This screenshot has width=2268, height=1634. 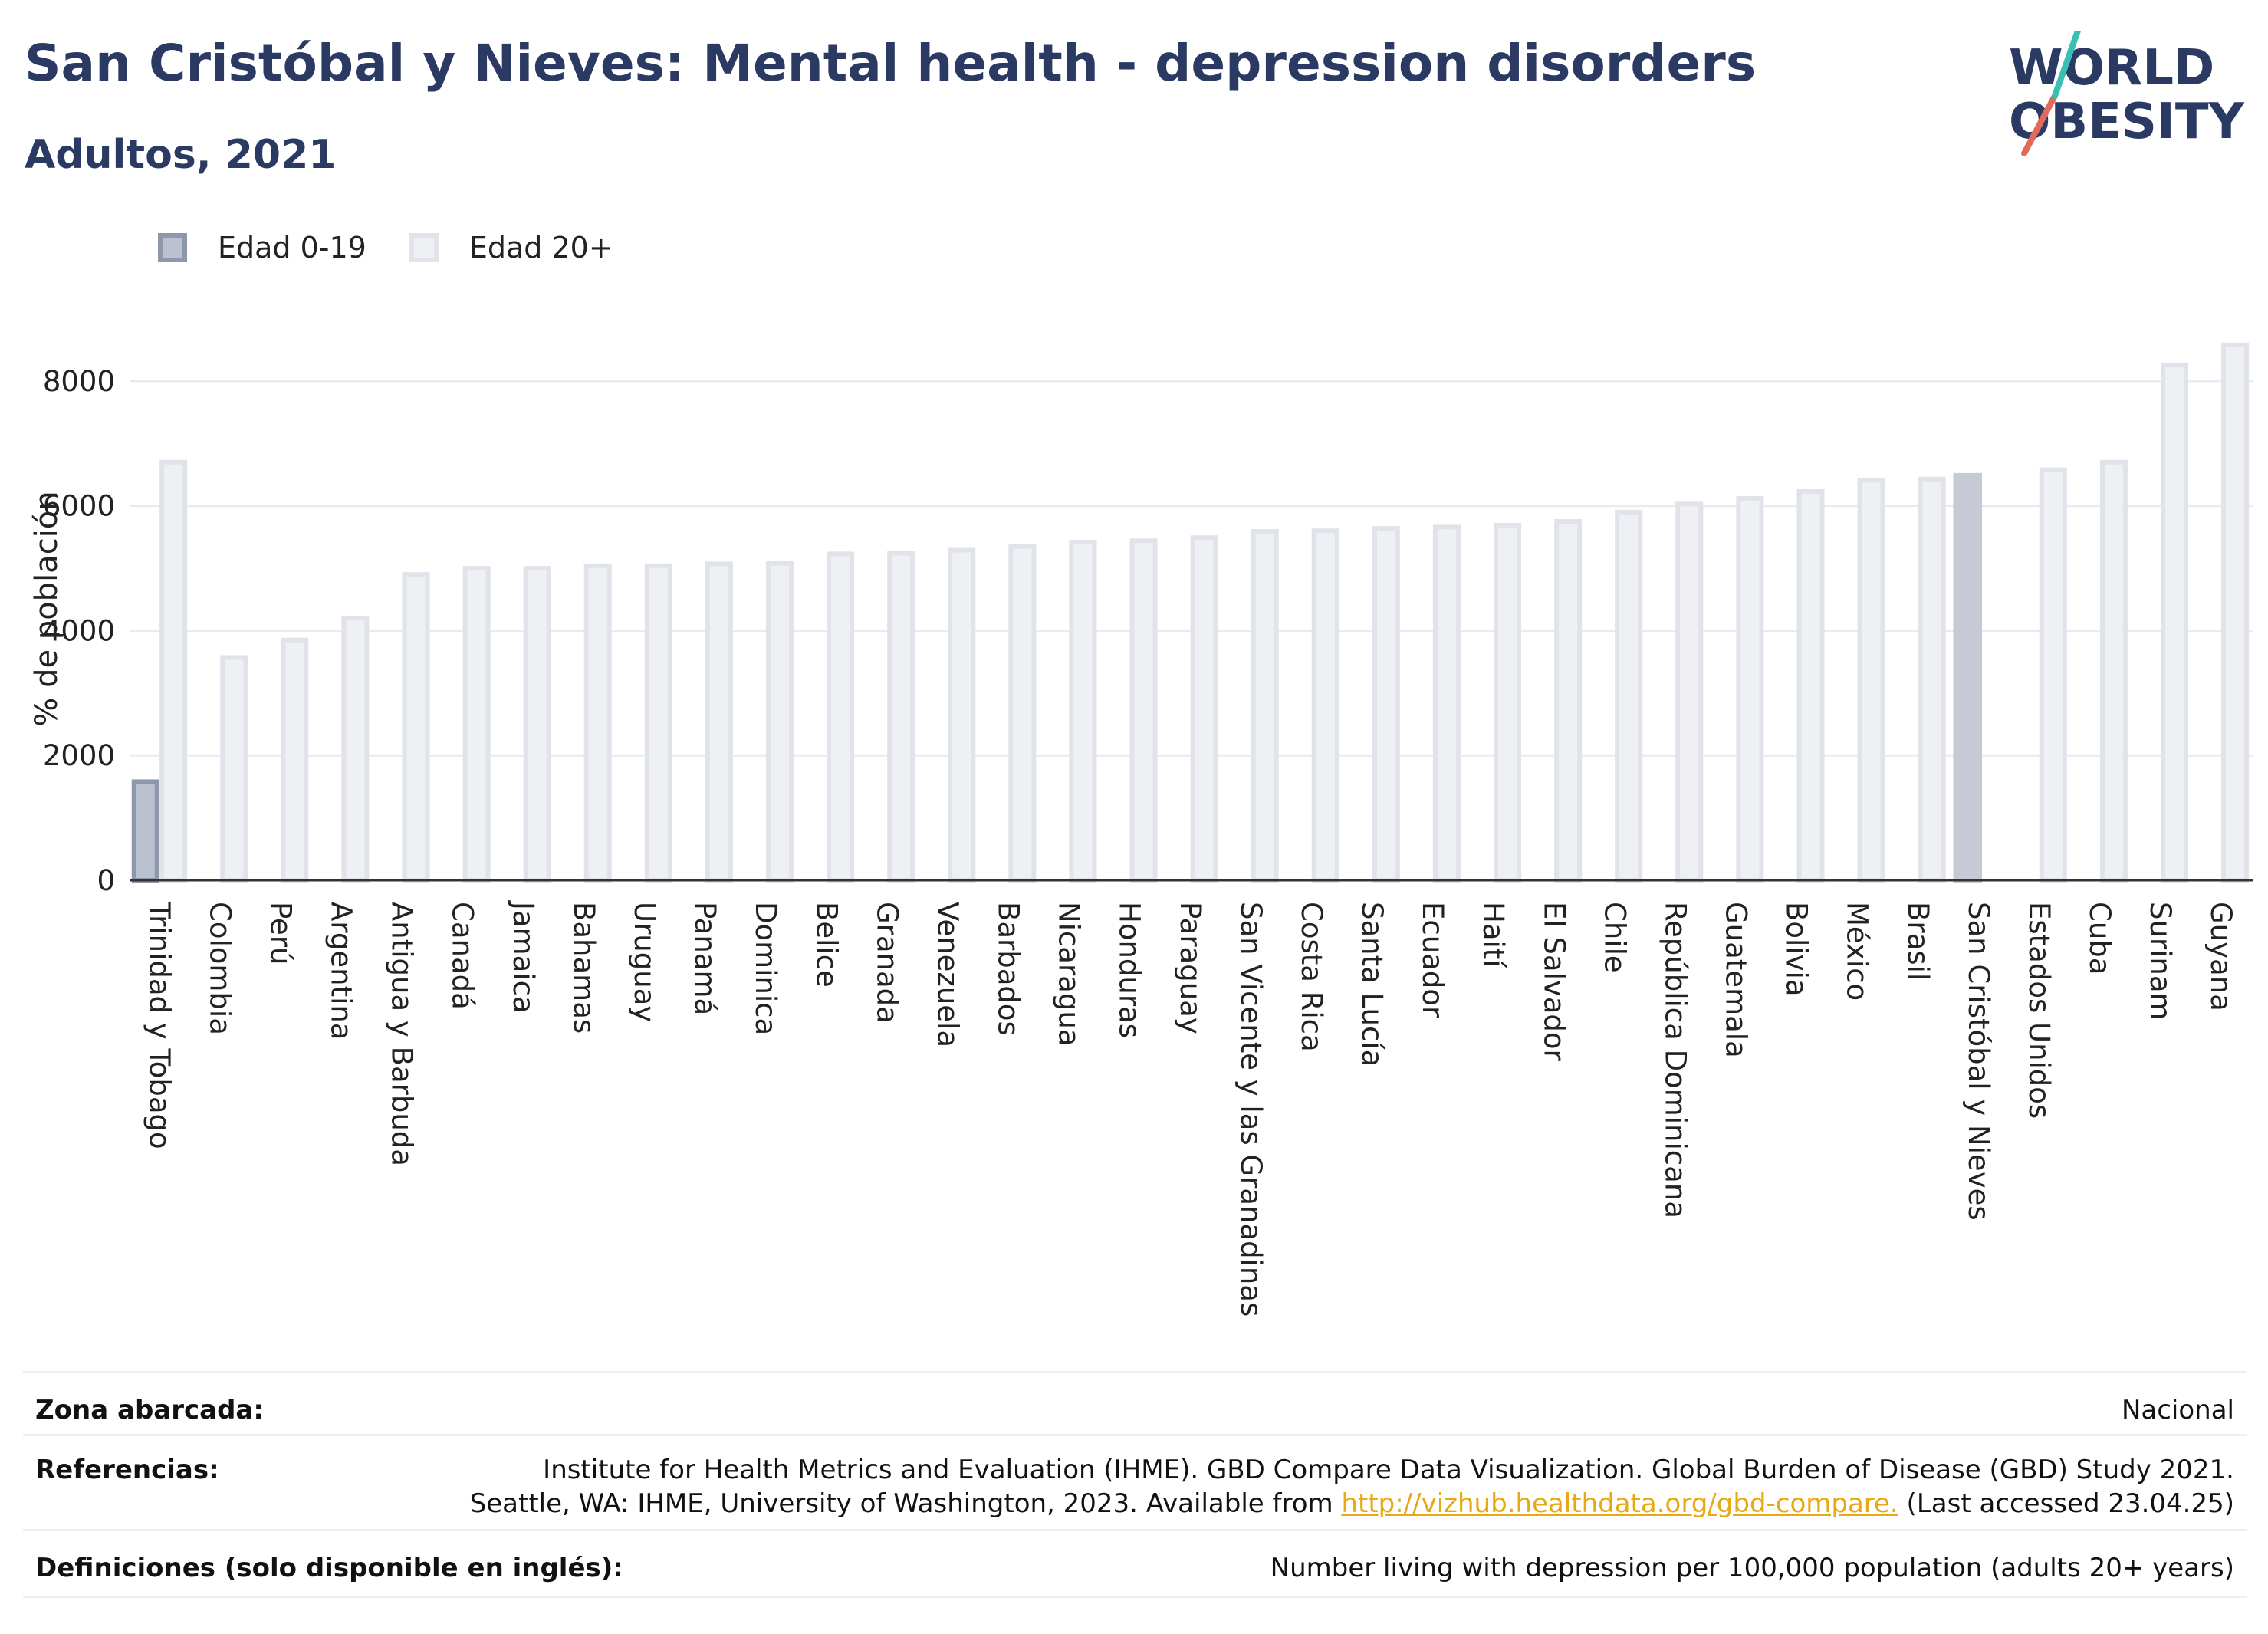 What do you see at coordinates (341, 971) in the screenshot?
I see `x-category-label: Argentina` at bounding box center [341, 971].